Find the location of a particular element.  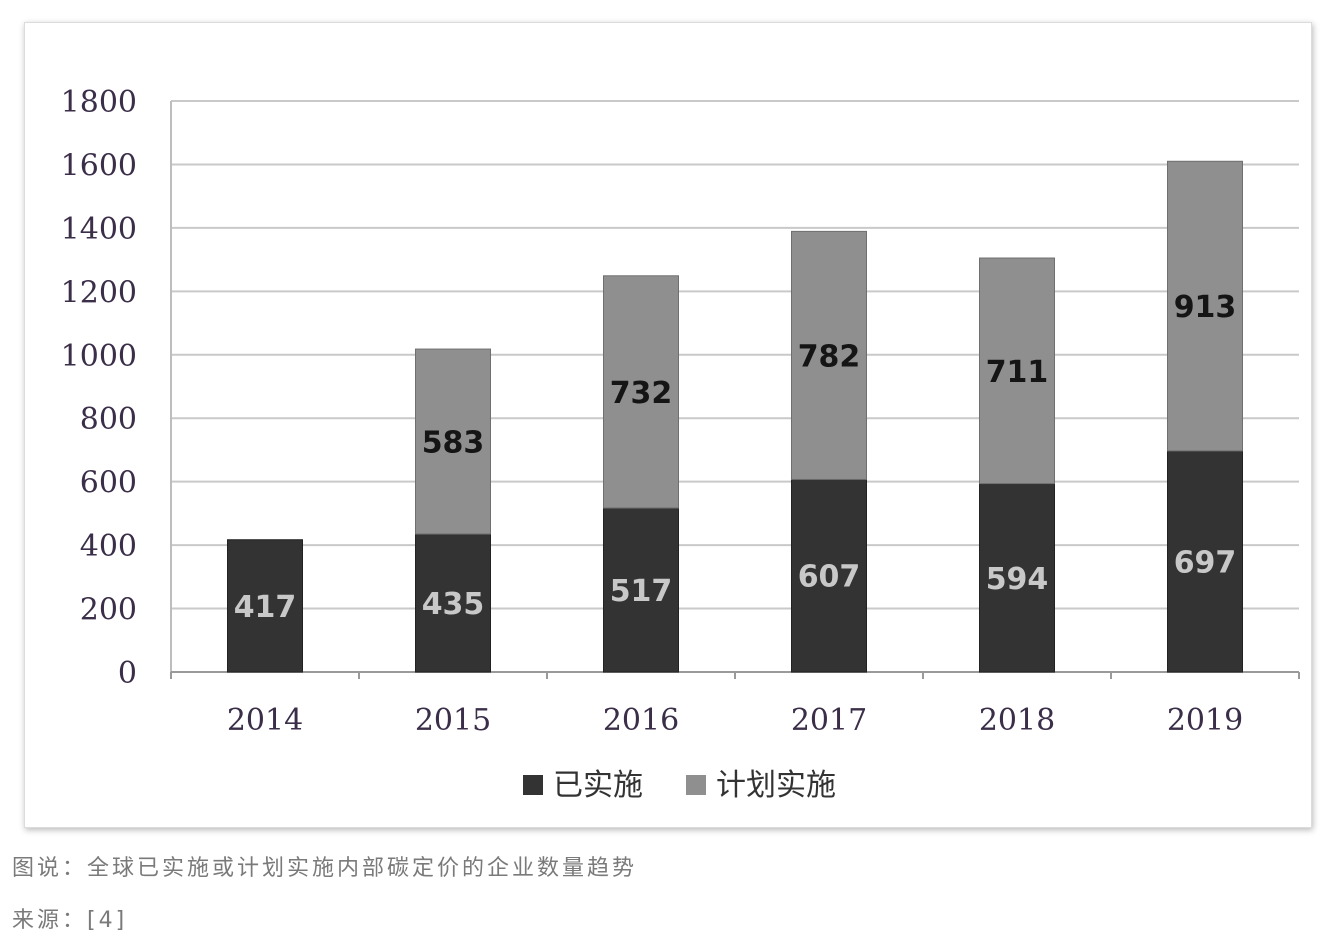

data-label: 417 is located at coordinates (265, 607).